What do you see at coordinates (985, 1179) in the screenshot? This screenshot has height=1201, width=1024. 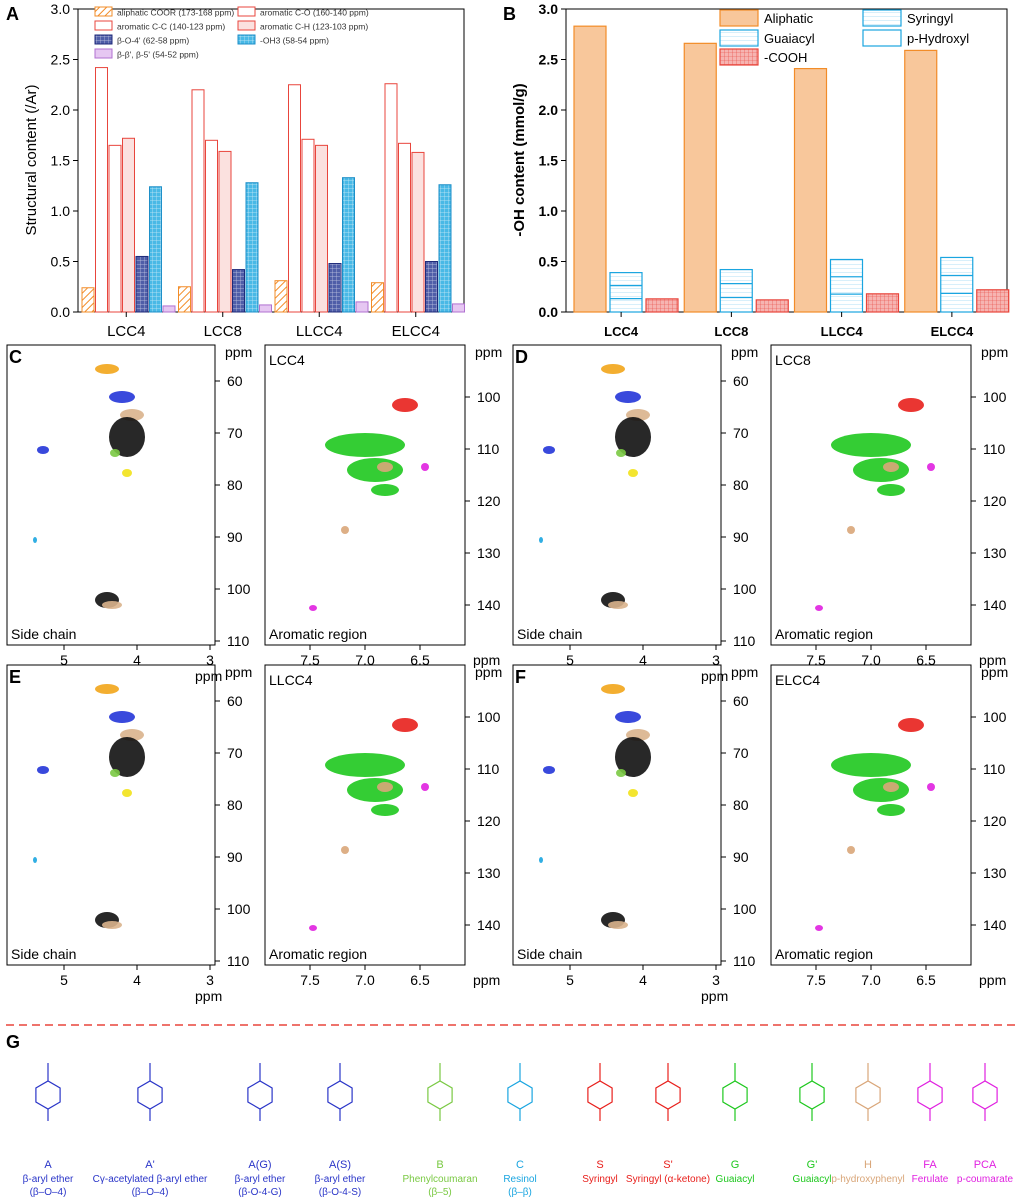 I see `structure-name: p-coumarate` at bounding box center [985, 1179].